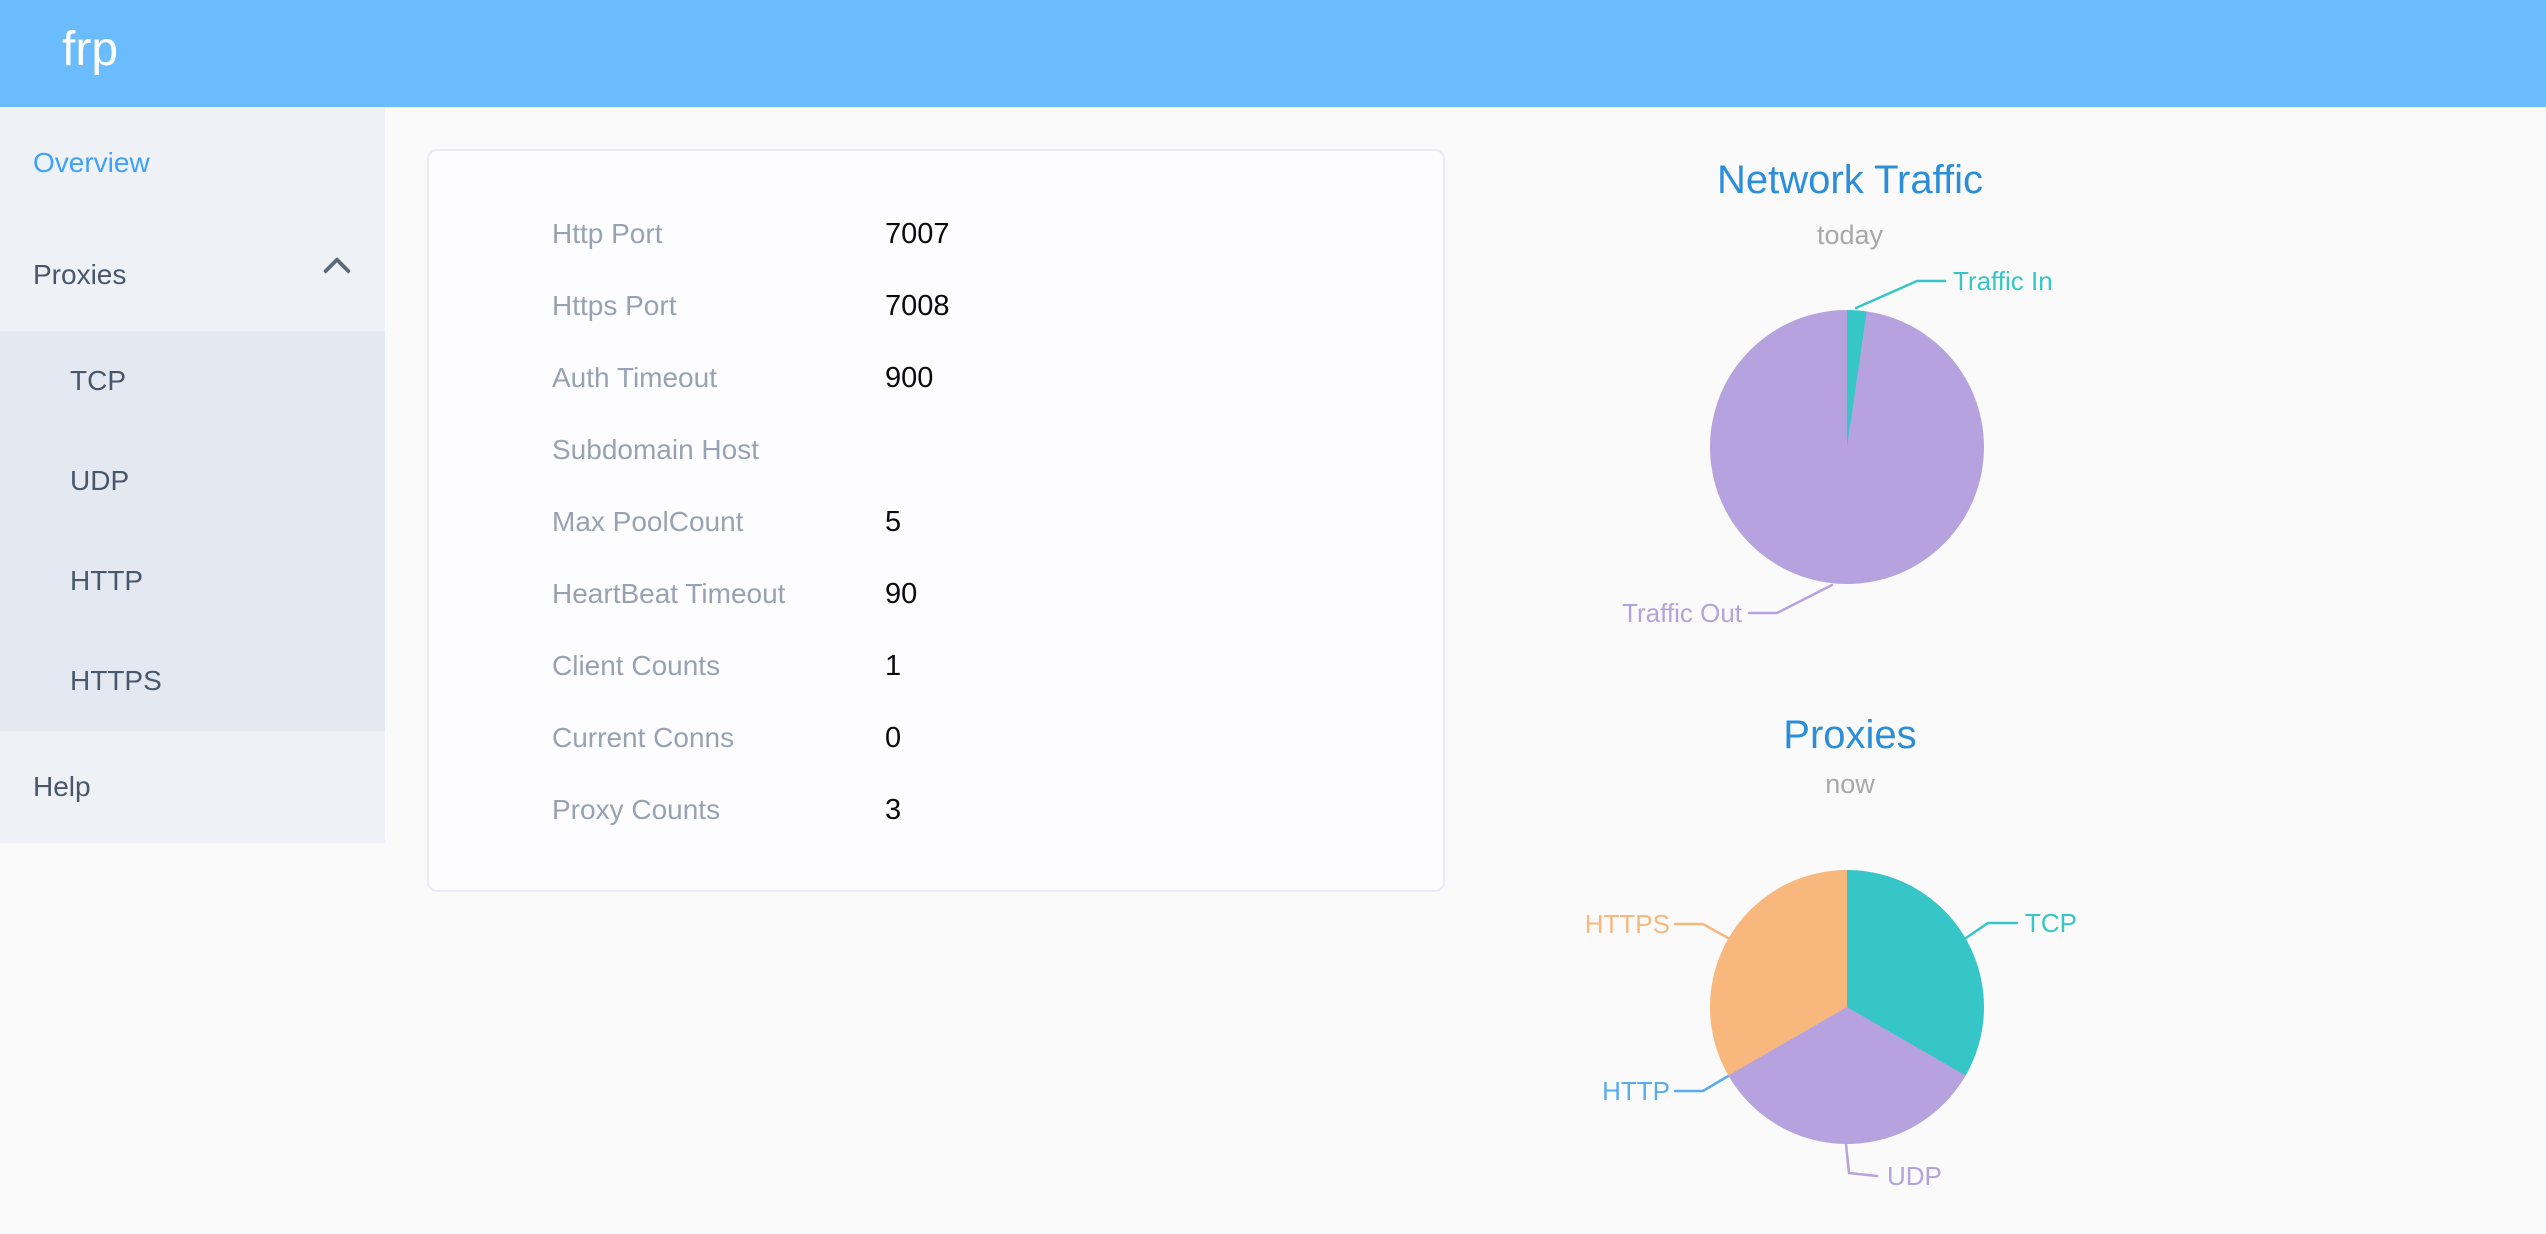 The image size is (2546, 1234). I want to click on table-row: Http Port 7007, so click(936, 234).